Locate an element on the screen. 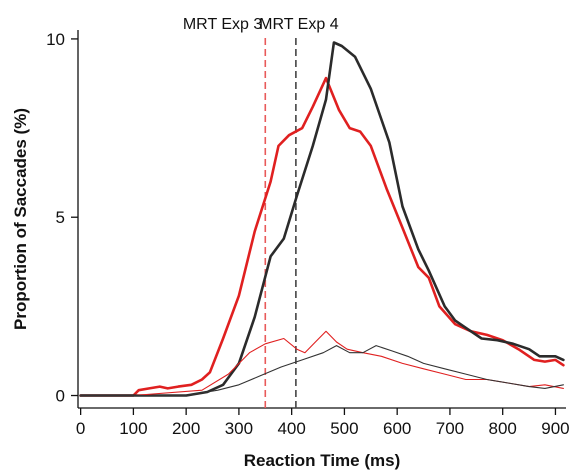 The width and height of the screenshot is (579, 474). y-tick-label: 0 is located at coordinates (60, 396).